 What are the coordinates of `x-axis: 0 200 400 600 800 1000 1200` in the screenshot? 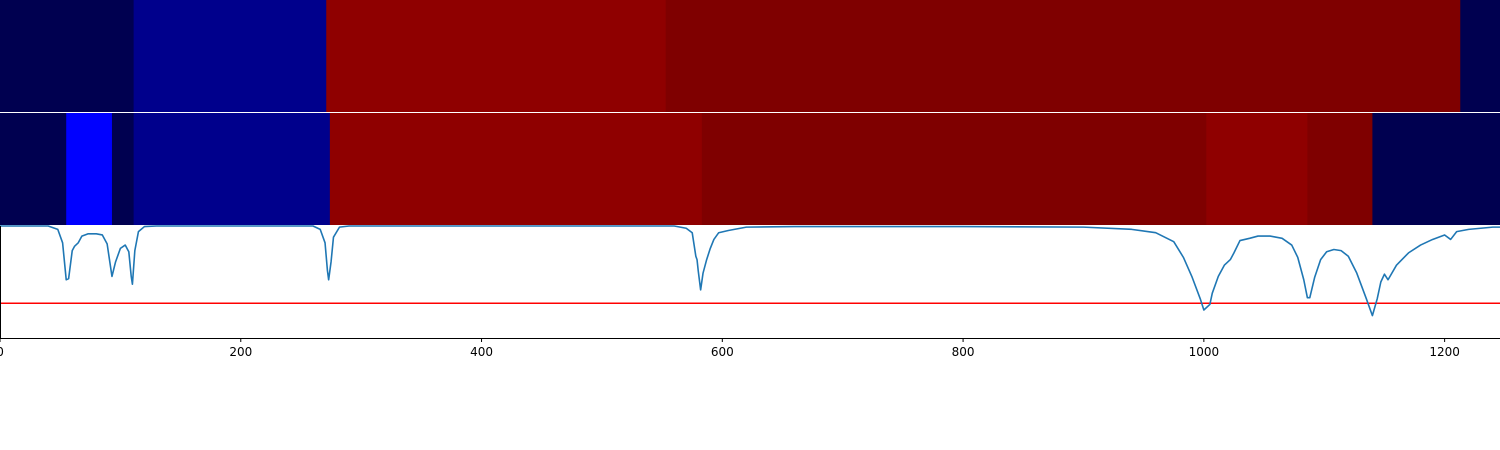 It's located at (730, 348).